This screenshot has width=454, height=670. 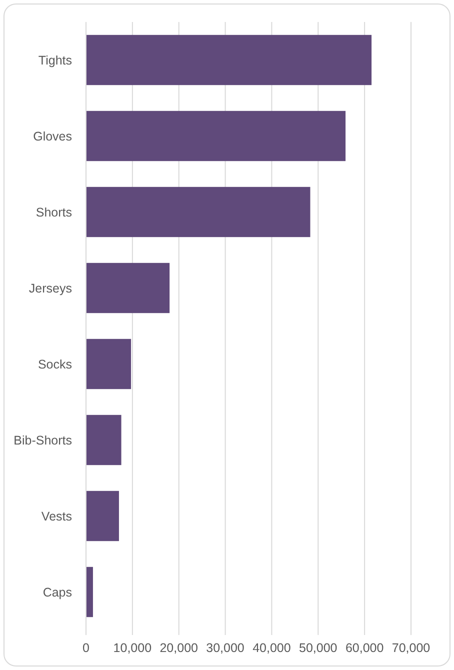 I want to click on x-tick-label: 60,000, so click(x=364, y=648).